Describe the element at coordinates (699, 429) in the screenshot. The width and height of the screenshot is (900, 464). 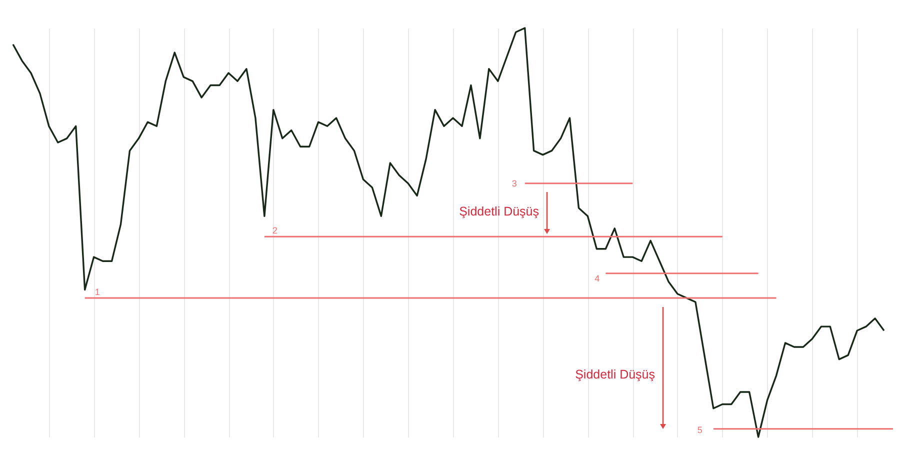
I see `series-label: 5` at that location.